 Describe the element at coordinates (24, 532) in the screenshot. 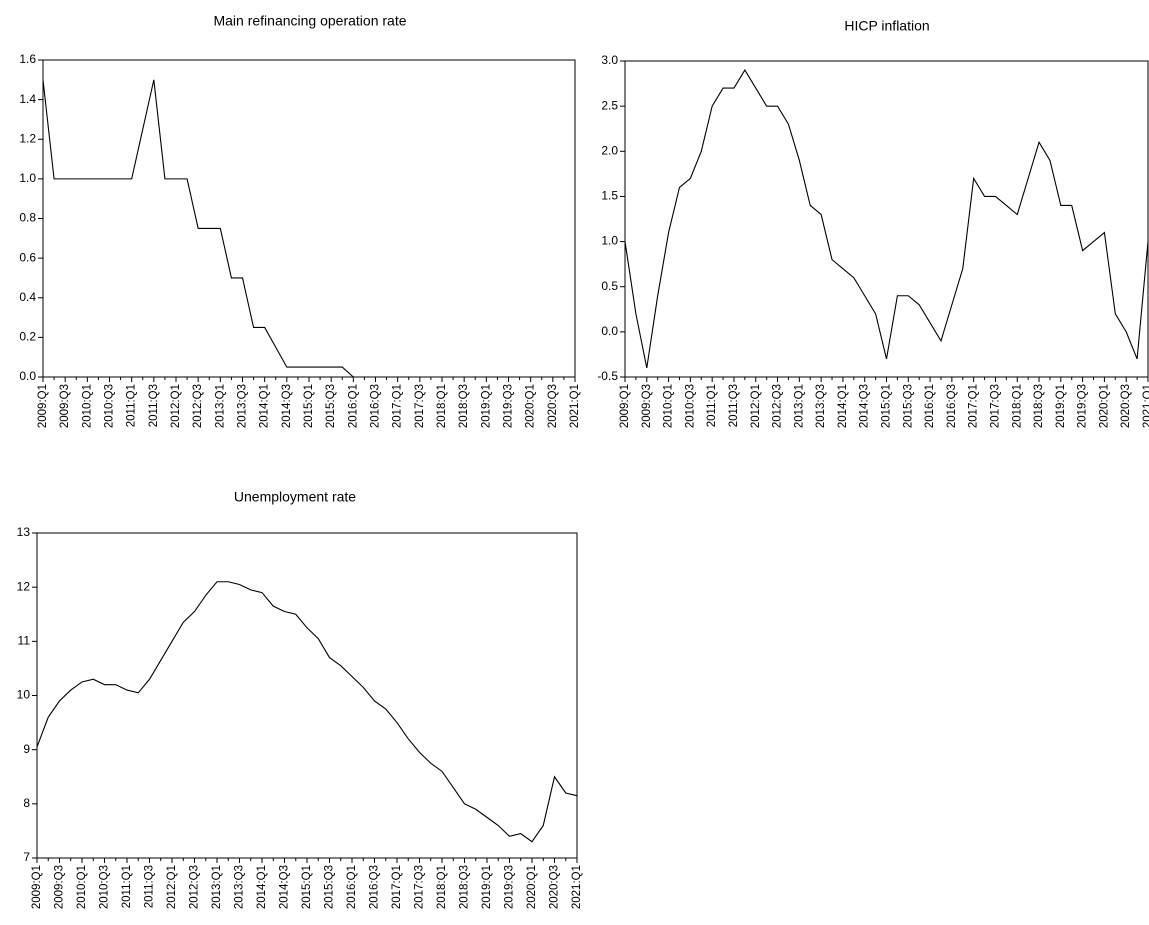

I see `y-tick-label: 13` at that location.